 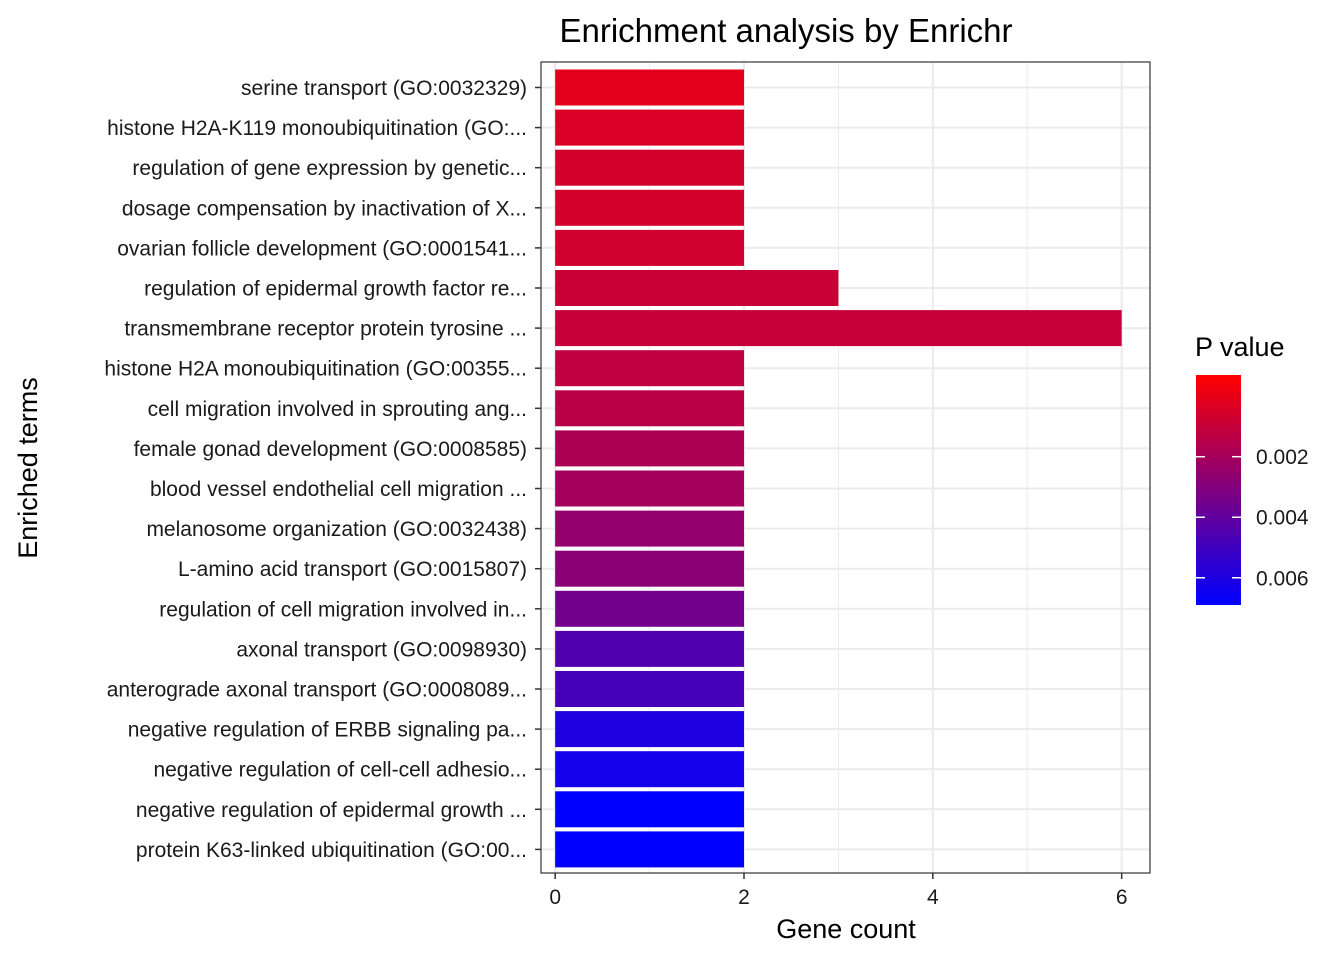 I want to click on y-tick-label: female gonad development (GO:0008585), so click(x=330, y=449).